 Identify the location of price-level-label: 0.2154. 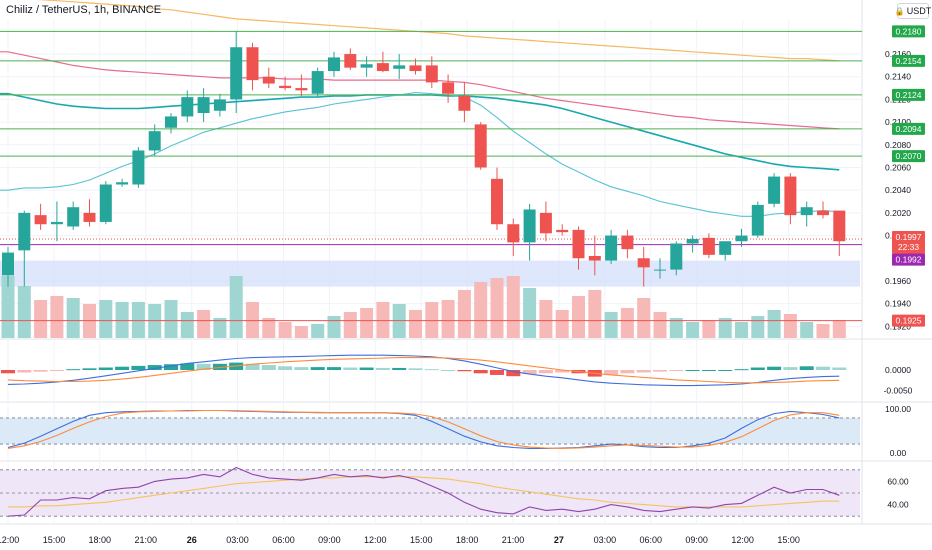
(909, 61).